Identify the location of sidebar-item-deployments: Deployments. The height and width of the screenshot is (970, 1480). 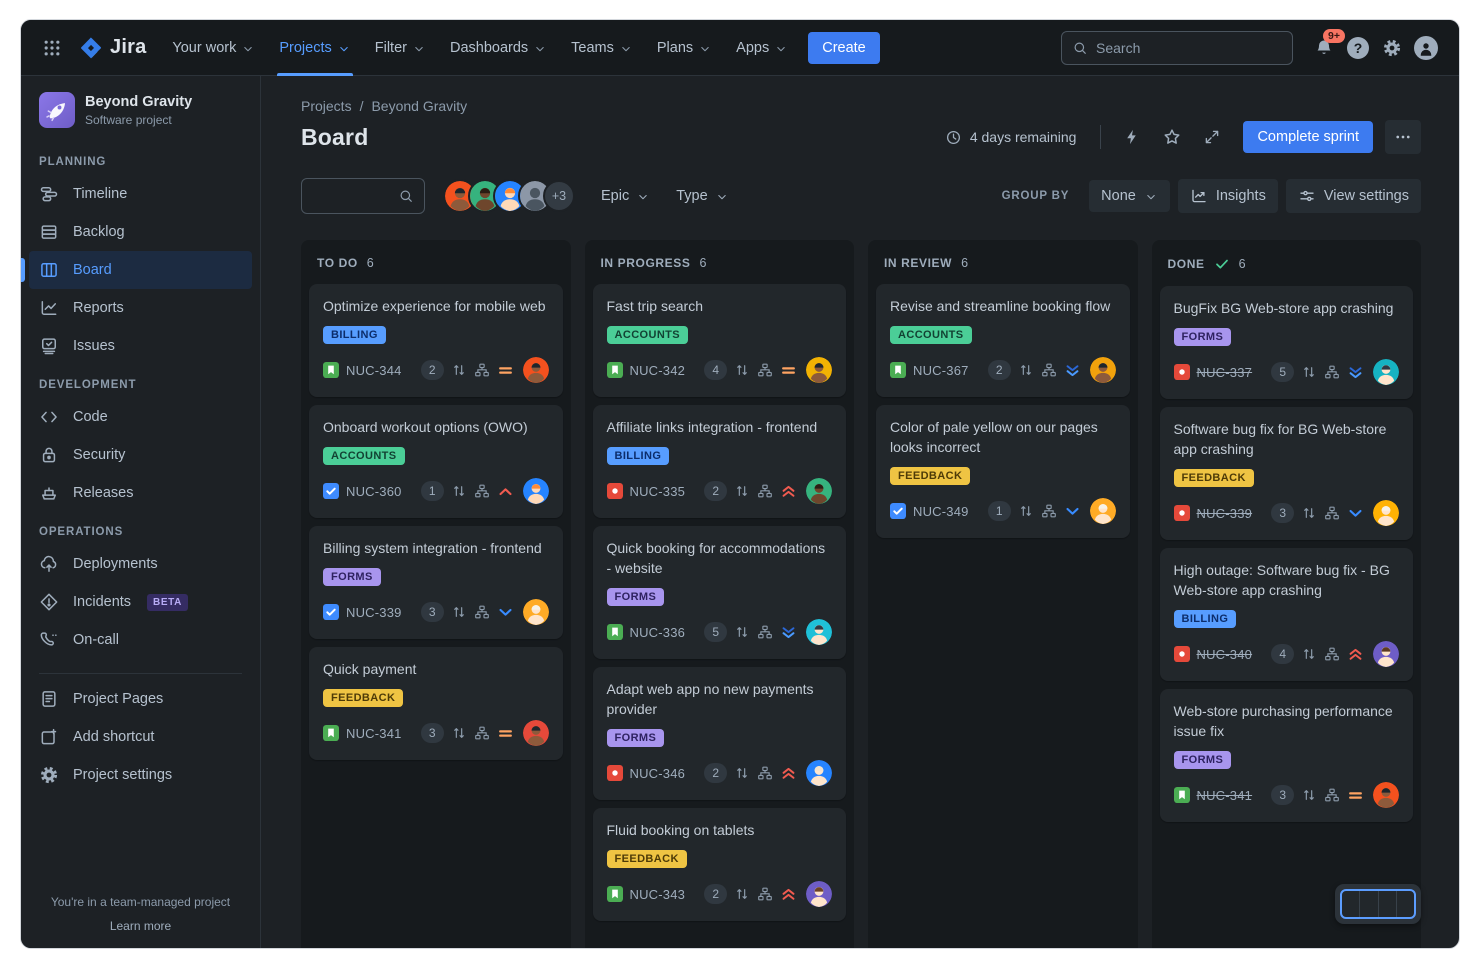
(140, 564).